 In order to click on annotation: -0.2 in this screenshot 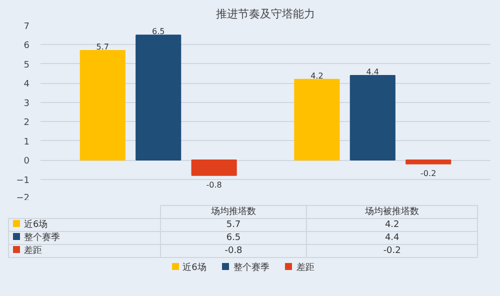, I will do `click(428, 173)`.